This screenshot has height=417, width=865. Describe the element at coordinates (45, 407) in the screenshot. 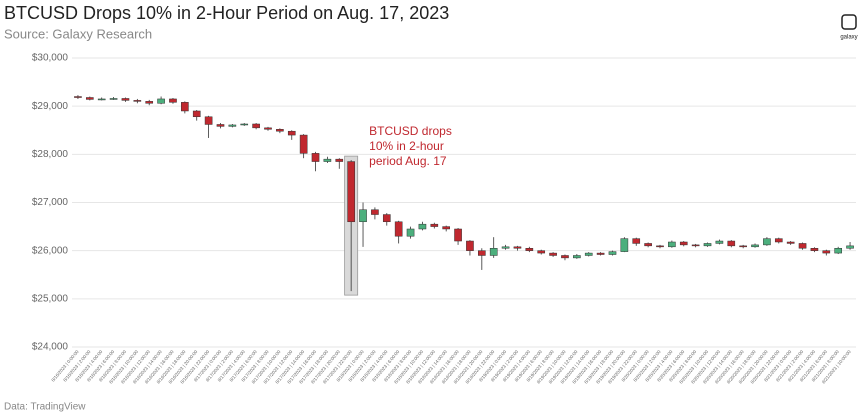

I see `footer: Data: TradingView` at that location.